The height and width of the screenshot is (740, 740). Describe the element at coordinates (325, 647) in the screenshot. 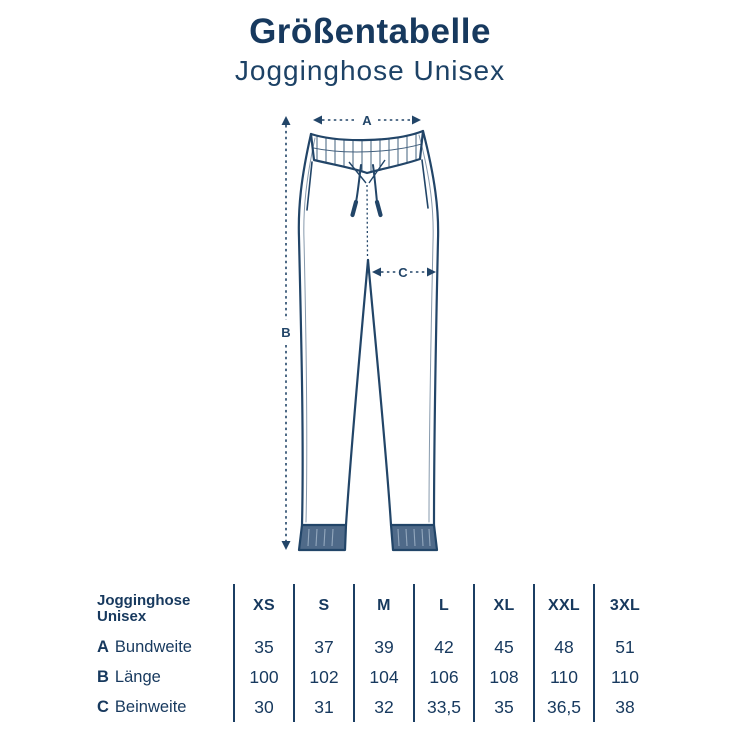

I see `value-cell: 37` at that location.